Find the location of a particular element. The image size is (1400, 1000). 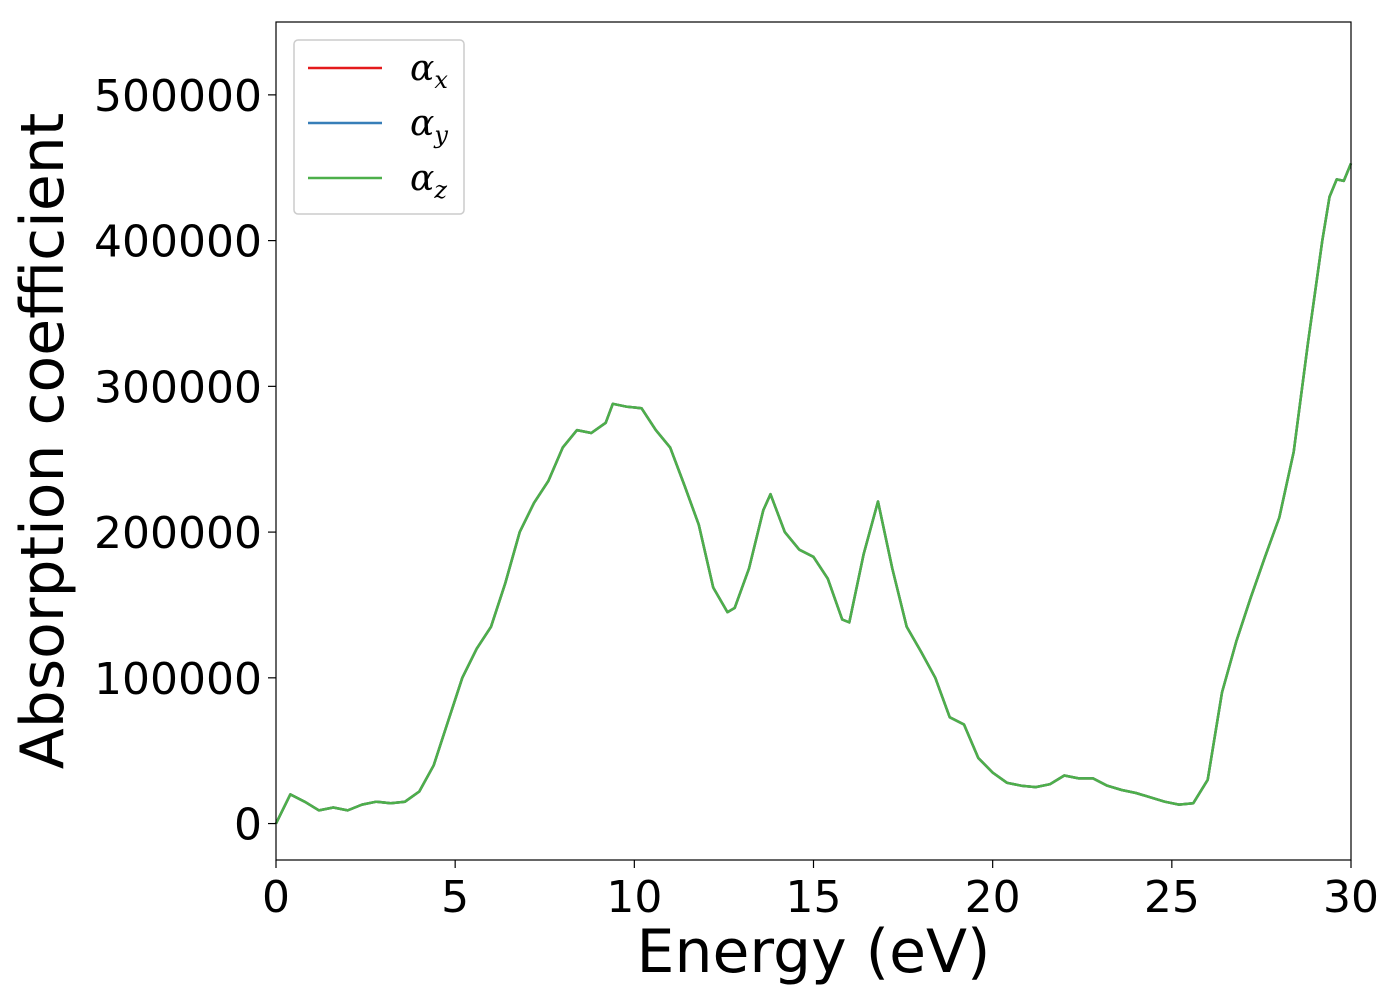

y-tick-label: 300000 is located at coordinates (178, 387).